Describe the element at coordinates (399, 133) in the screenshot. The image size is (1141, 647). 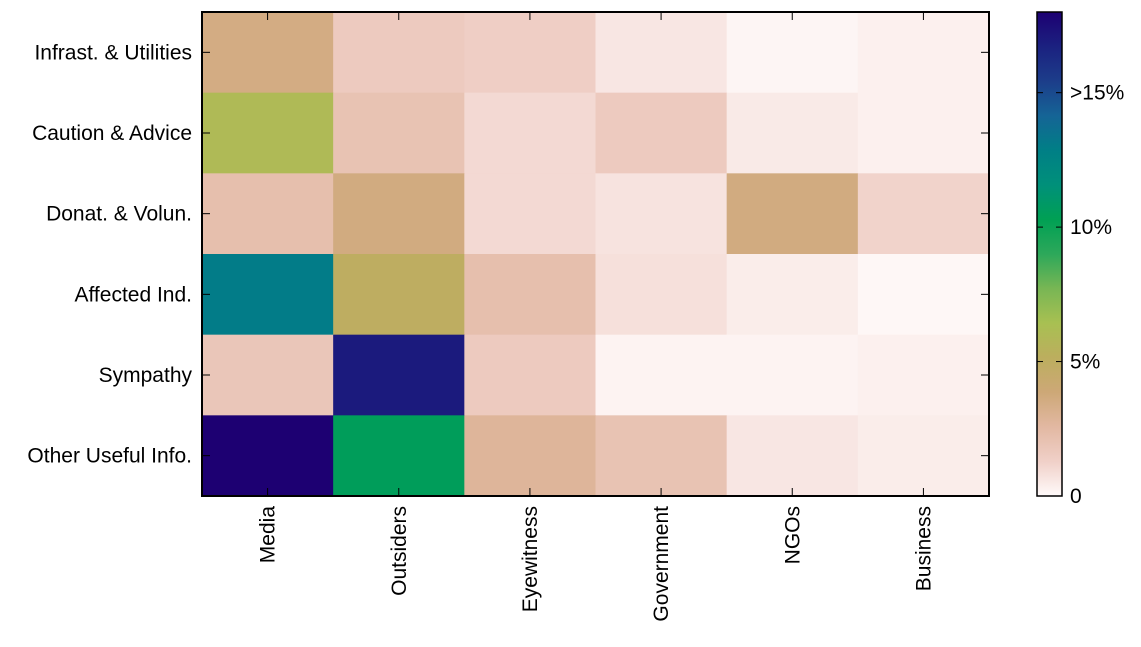
I see `heatmap-cell-caution-advice-outsiders` at that location.